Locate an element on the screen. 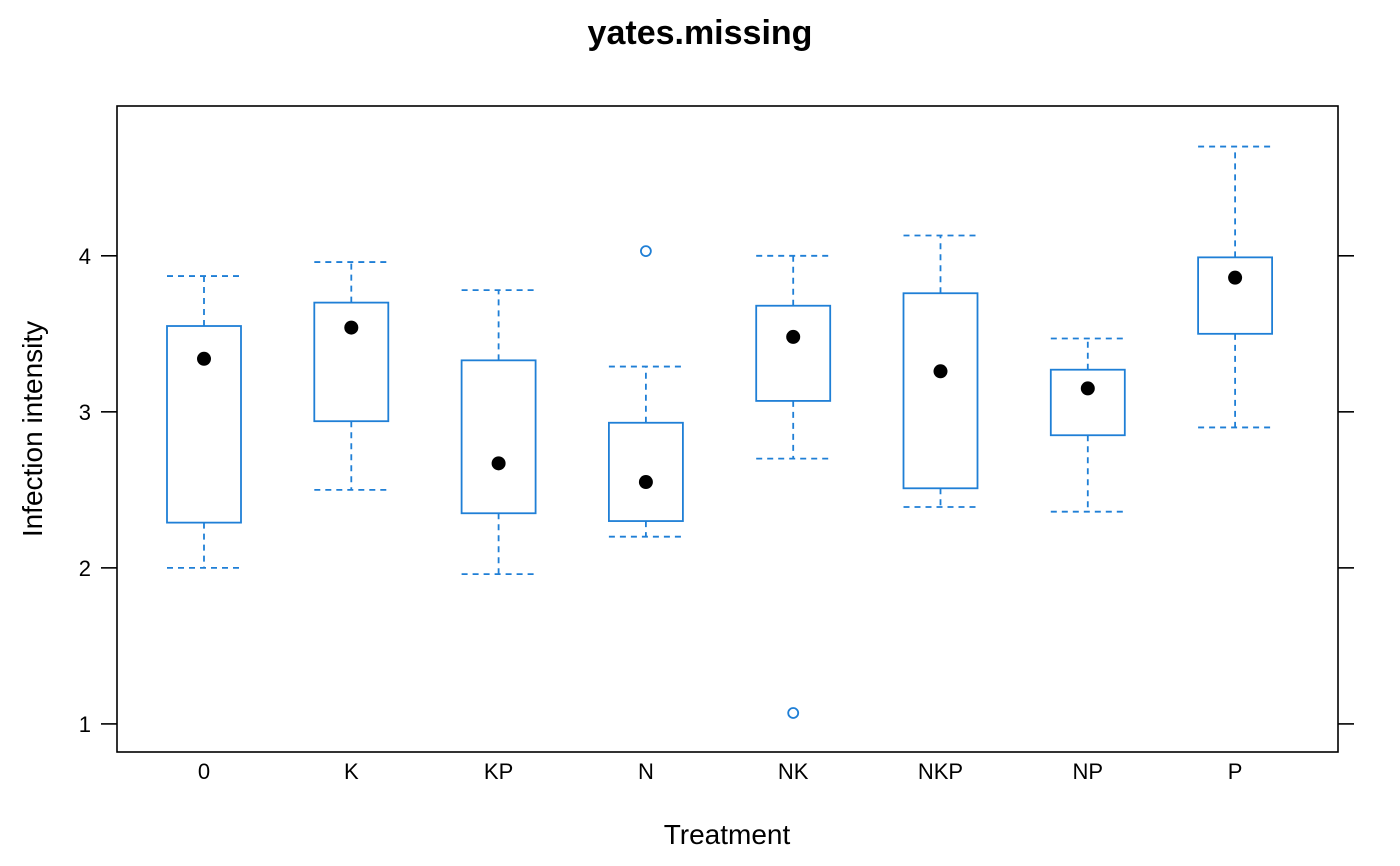 The image size is (1400, 866). box-group-KP is located at coordinates (498, 432).